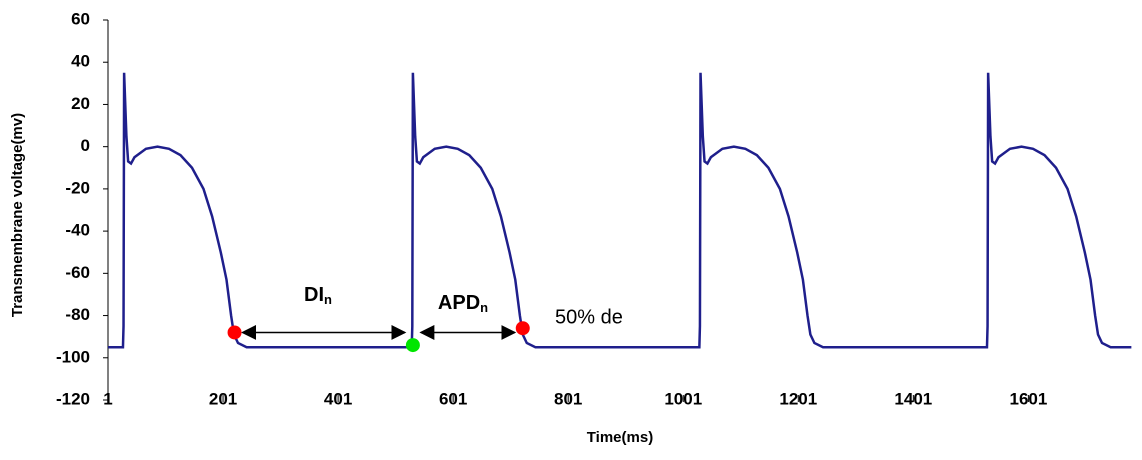  What do you see at coordinates (77, 272) in the screenshot?
I see `y-tick-label: -60` at bounding box center [77, 272].